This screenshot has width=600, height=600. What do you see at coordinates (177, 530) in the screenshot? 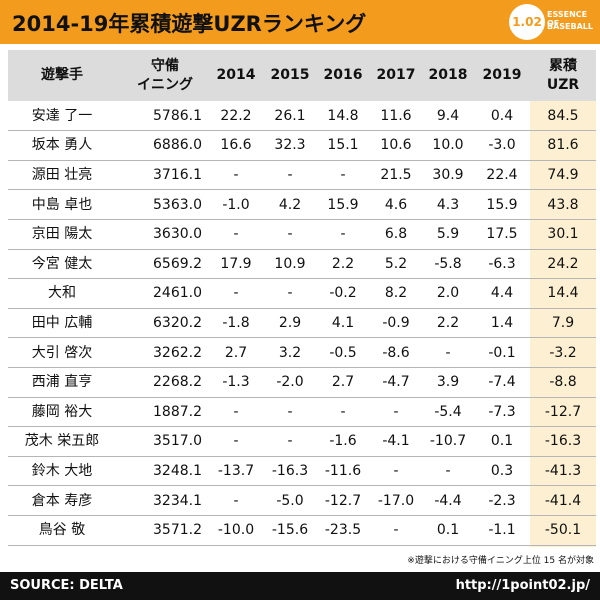
I see `table-cell: 3571.2` at bounding box center [177, 530].